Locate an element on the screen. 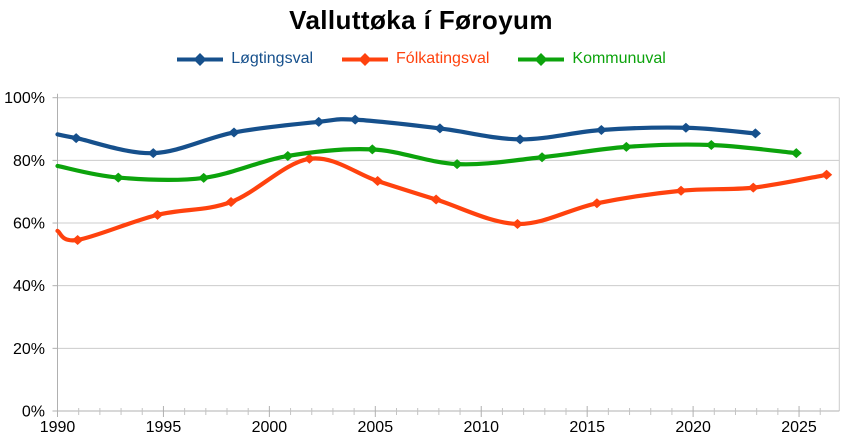  marker-kommunuval-2008.86 is located at coordinates (457, 164).